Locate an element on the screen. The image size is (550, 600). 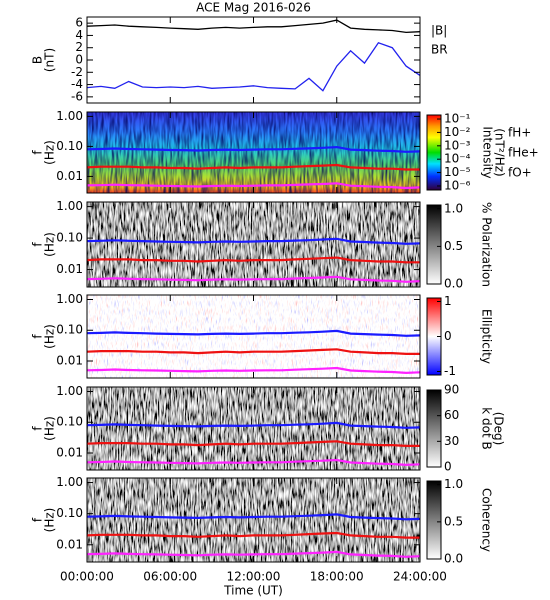
panel: 1.00 0.10 0.01 f(Hz) 90 60 30 0 k dot B(Deg) is located at coordinates (268, 428).